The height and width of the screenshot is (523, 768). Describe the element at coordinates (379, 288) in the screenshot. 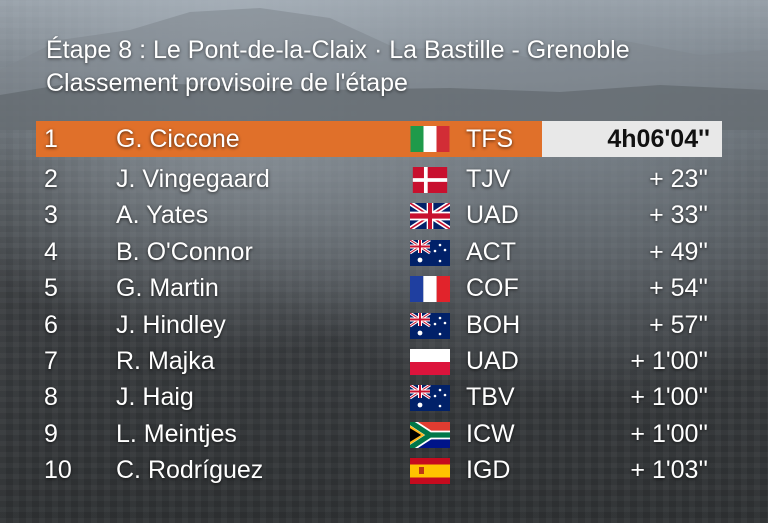

I see `standings-row: 5 G. Martin COF + 54''` at that location.